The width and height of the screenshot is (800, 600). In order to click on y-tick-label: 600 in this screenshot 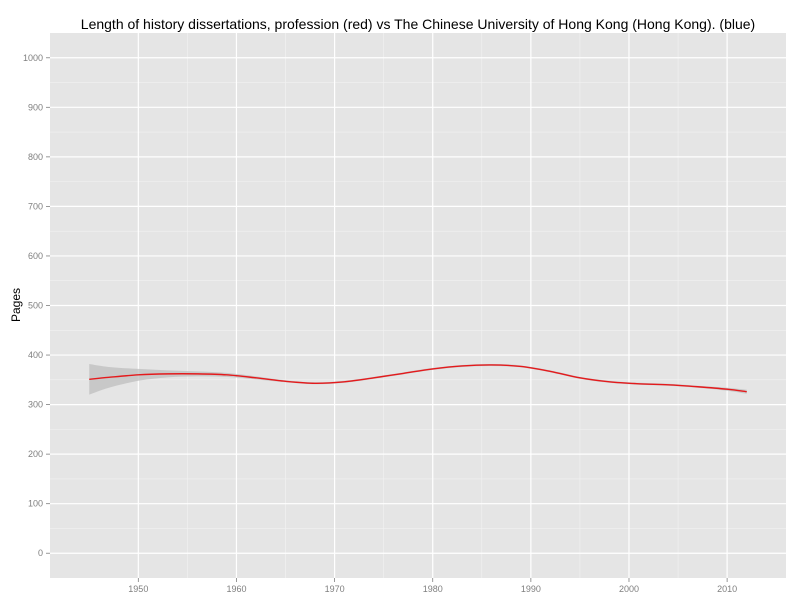, I will do `click(35, 256)`.